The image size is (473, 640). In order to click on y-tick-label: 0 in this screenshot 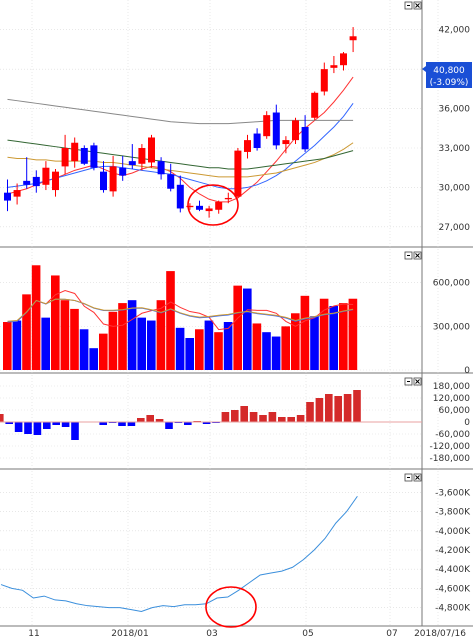, I will do `click(467, 371)`.